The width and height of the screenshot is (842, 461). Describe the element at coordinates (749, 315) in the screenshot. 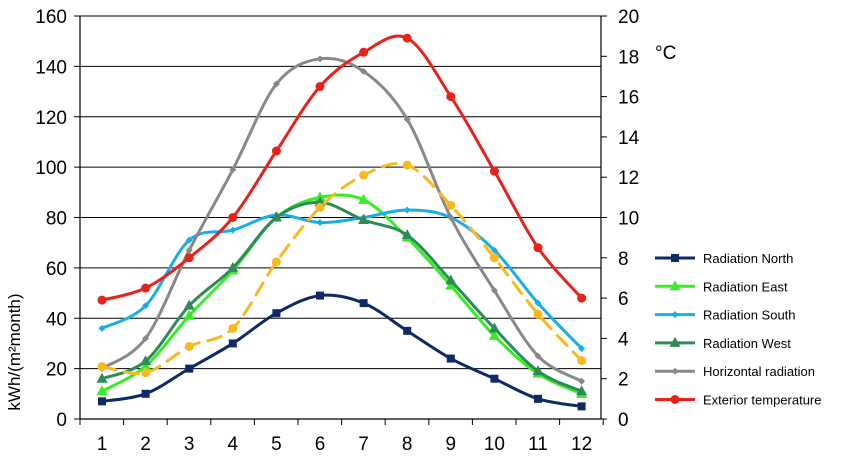

I see `legend-label: Radiation South` at that location.